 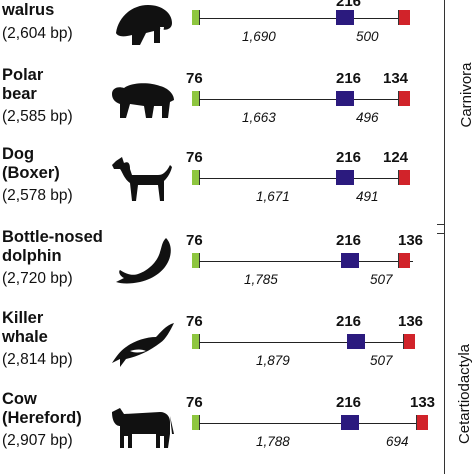 I want to click on intron2-length: 694, so click(x=397, y=441).